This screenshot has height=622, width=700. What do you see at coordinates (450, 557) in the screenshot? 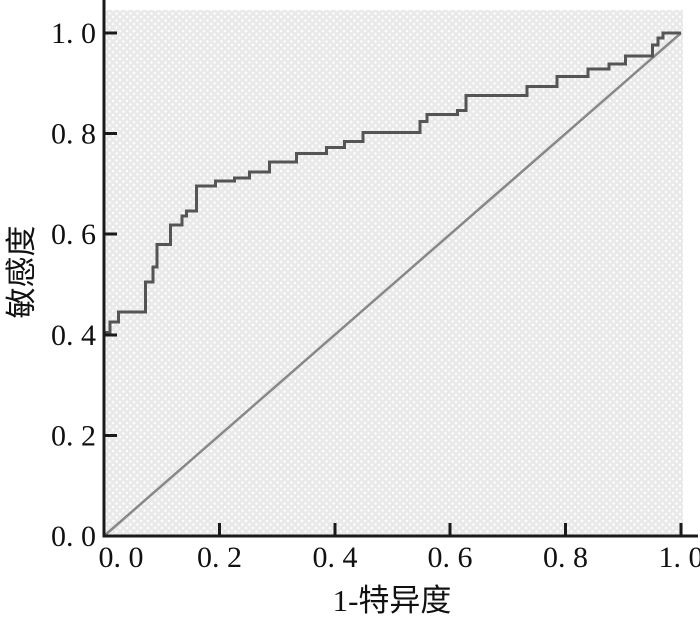
I see `x-tick-label: 0. 6` at bounding box center [450, 557].